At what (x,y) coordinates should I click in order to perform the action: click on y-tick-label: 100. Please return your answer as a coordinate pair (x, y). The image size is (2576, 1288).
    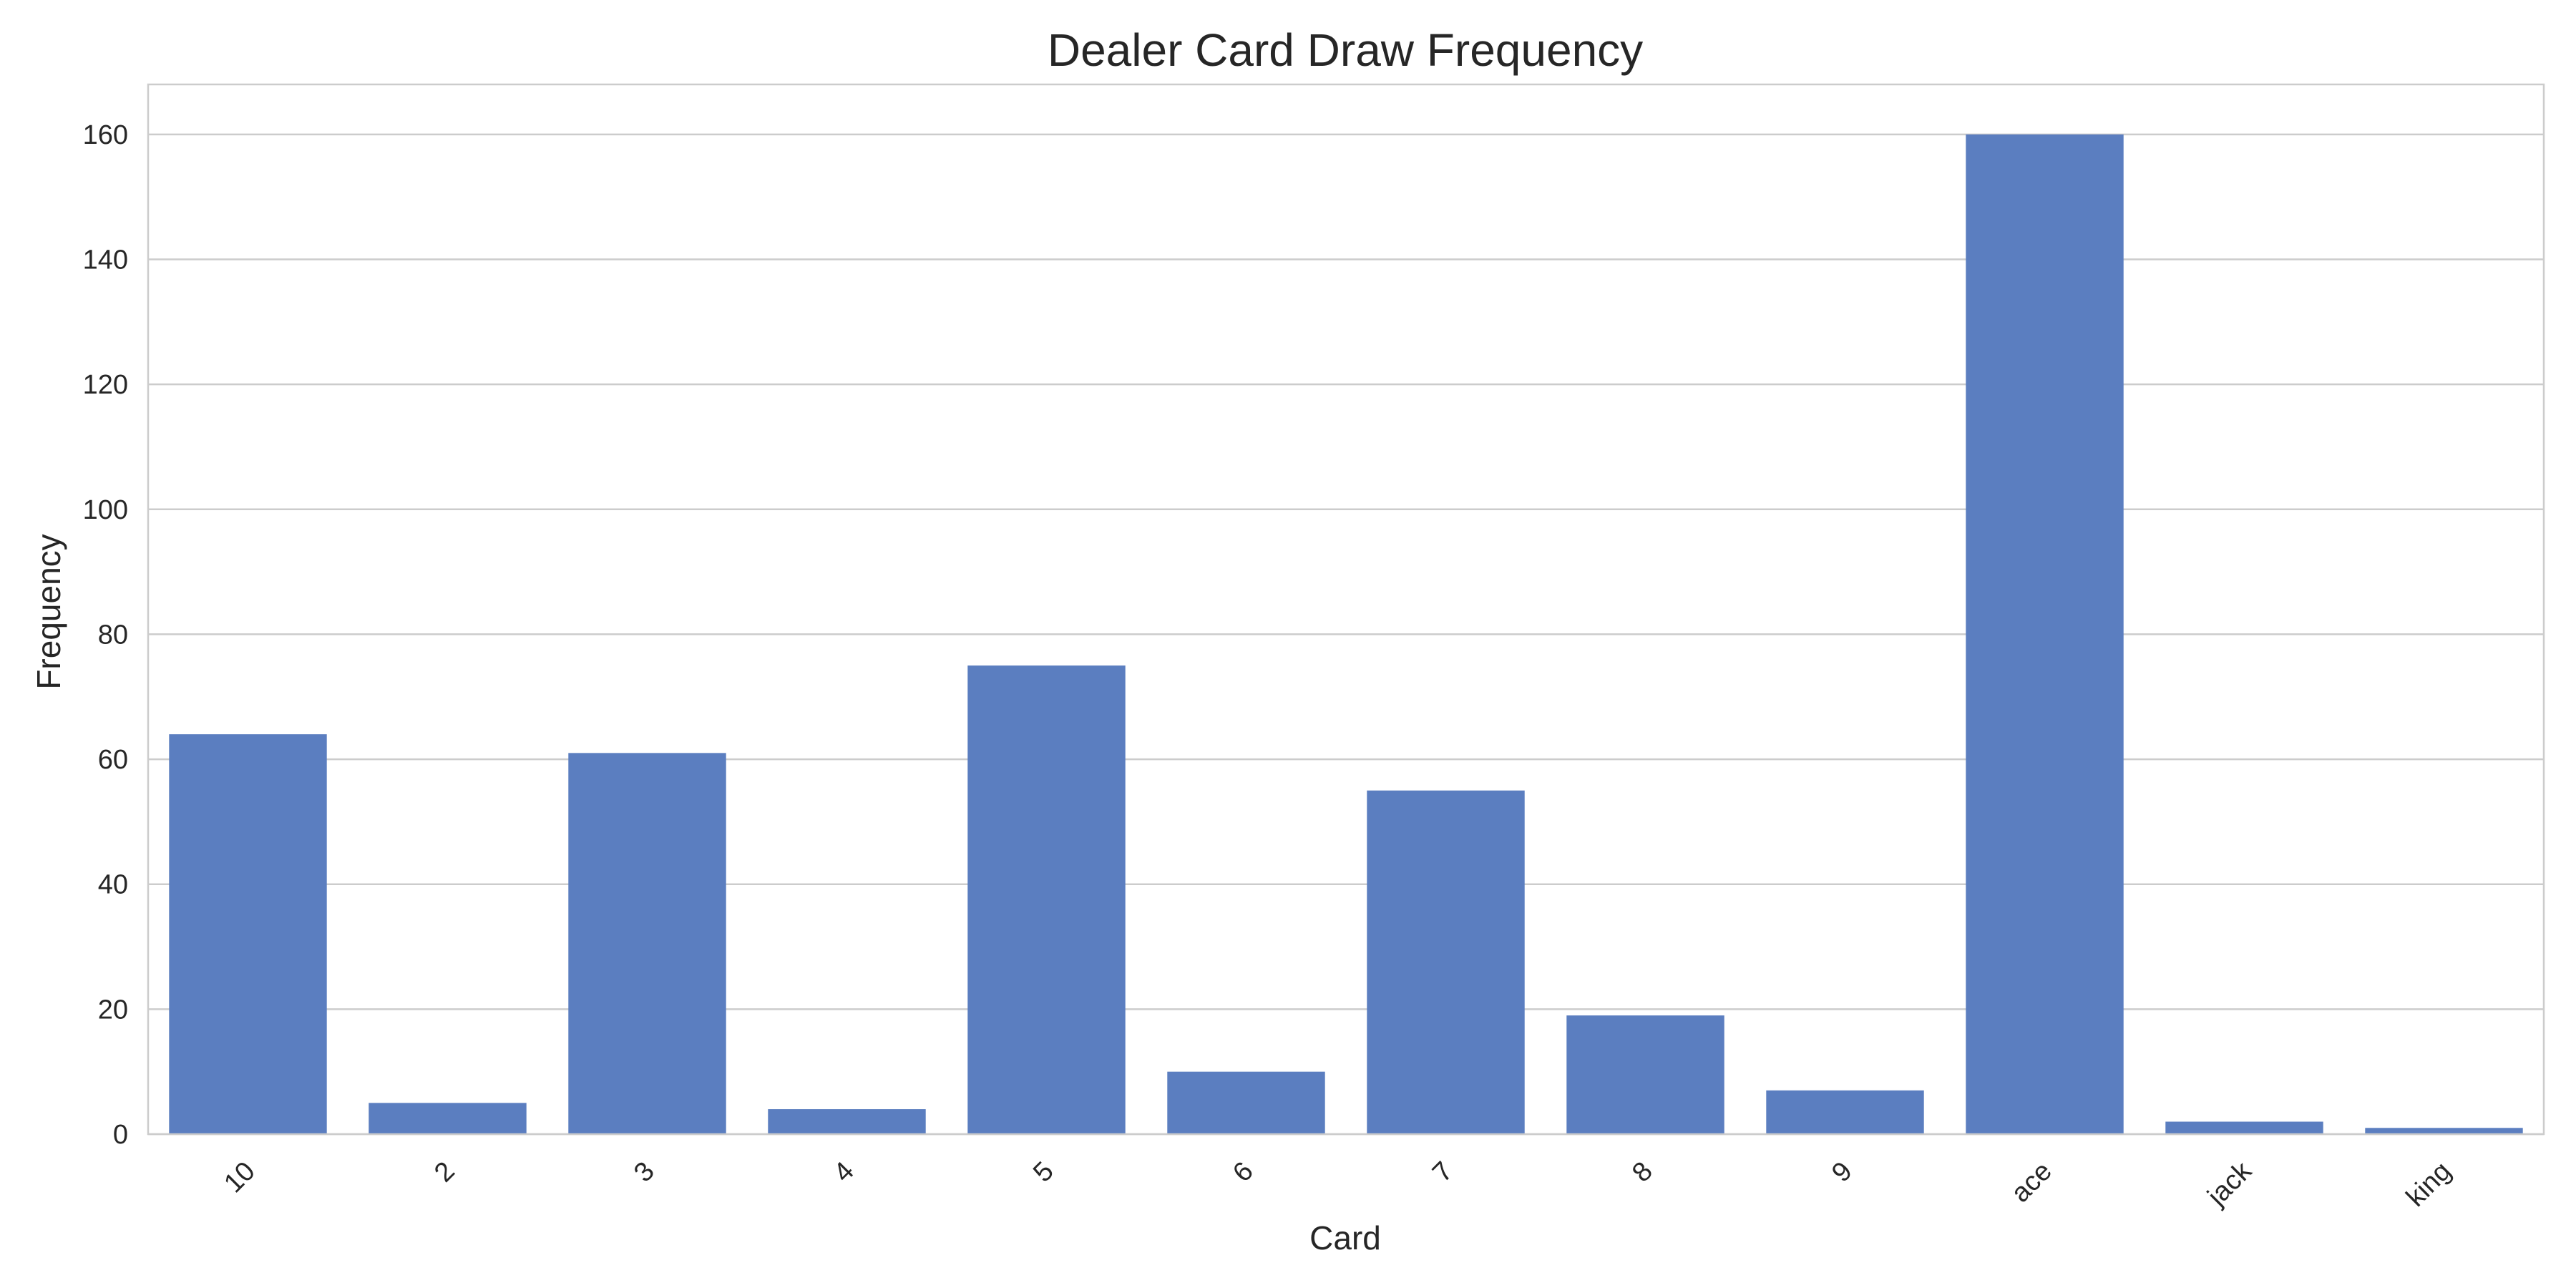
    Looking at the image, I should click on (105, 510).